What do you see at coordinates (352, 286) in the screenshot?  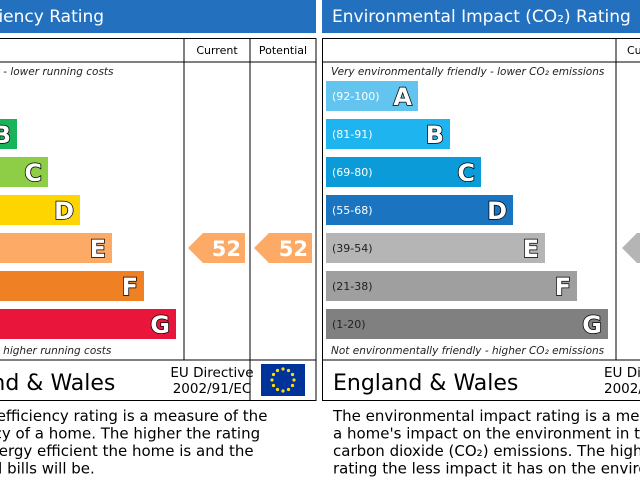 I see `band-range: (21-38)` at bounding box center [352, 286].